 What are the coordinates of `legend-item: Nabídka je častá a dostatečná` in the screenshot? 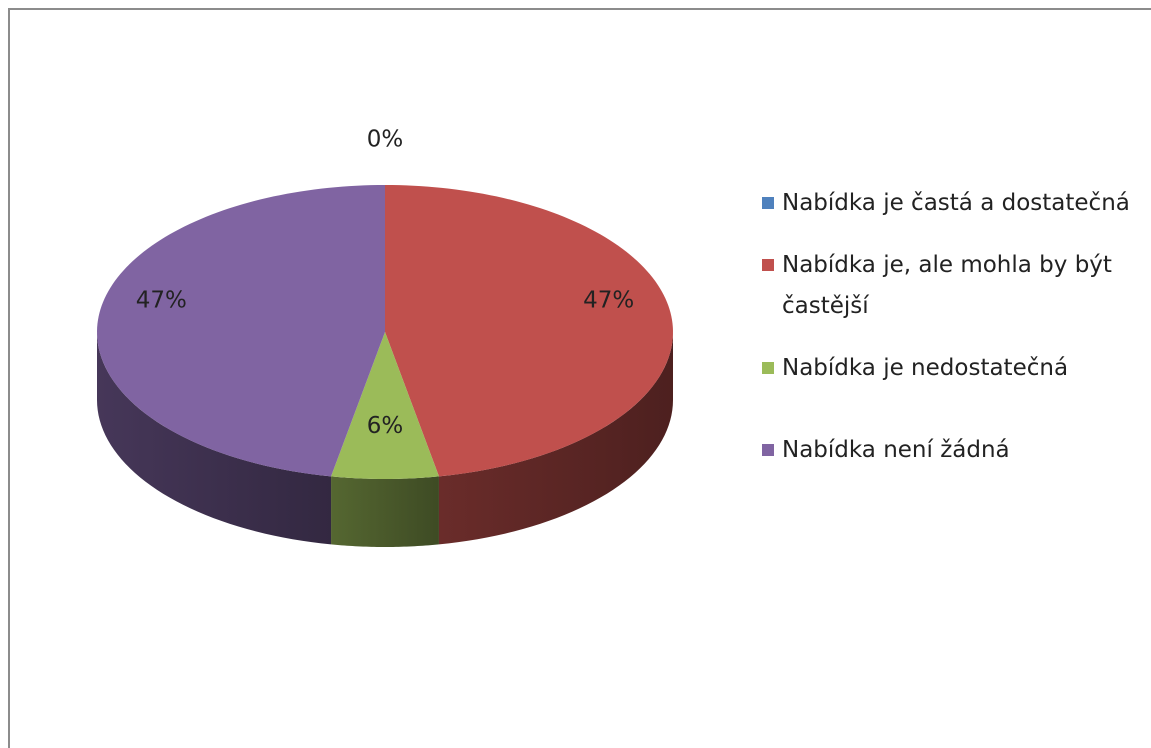 It's located at (954, 203).